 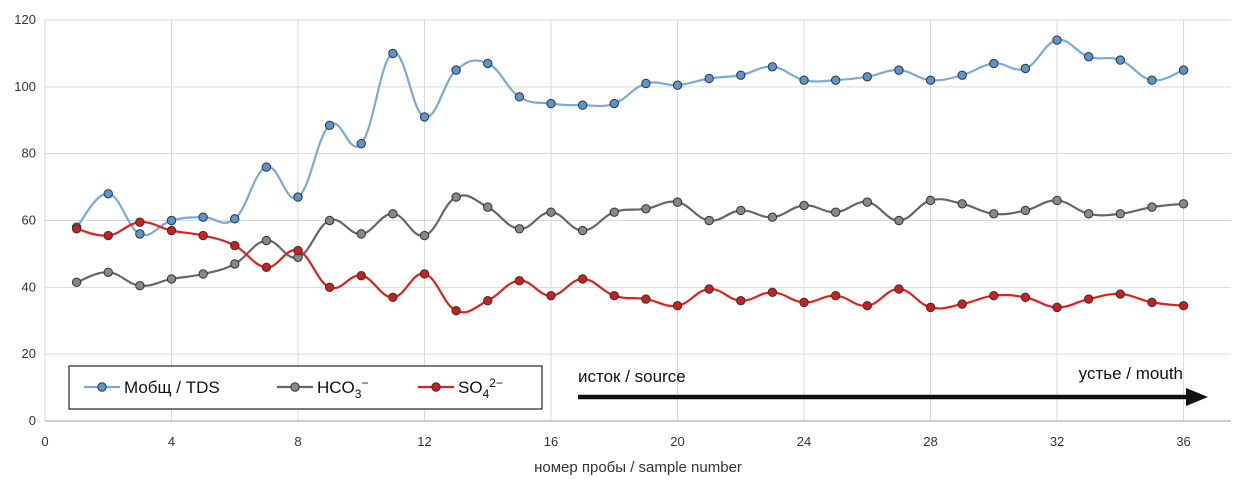 I want to click on y-tick-label: 0, so click(x=32, y=420).